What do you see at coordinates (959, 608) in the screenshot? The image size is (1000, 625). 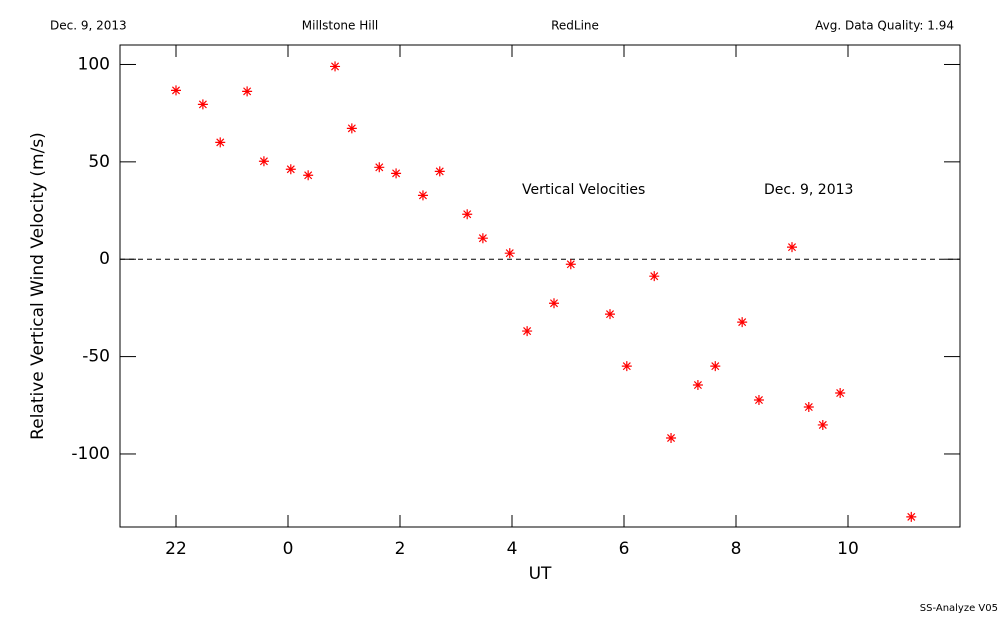 I see `footer: SS-Analyze V05` at bounding box center [959, 608].